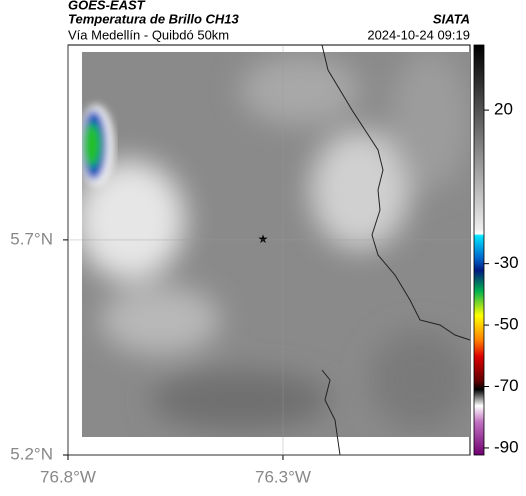 The image size is (526, 496). What do you see at coordinates (107, 6) in the screenshot?
I see `title: GOES-EAST` at bounding box center [107, 6].